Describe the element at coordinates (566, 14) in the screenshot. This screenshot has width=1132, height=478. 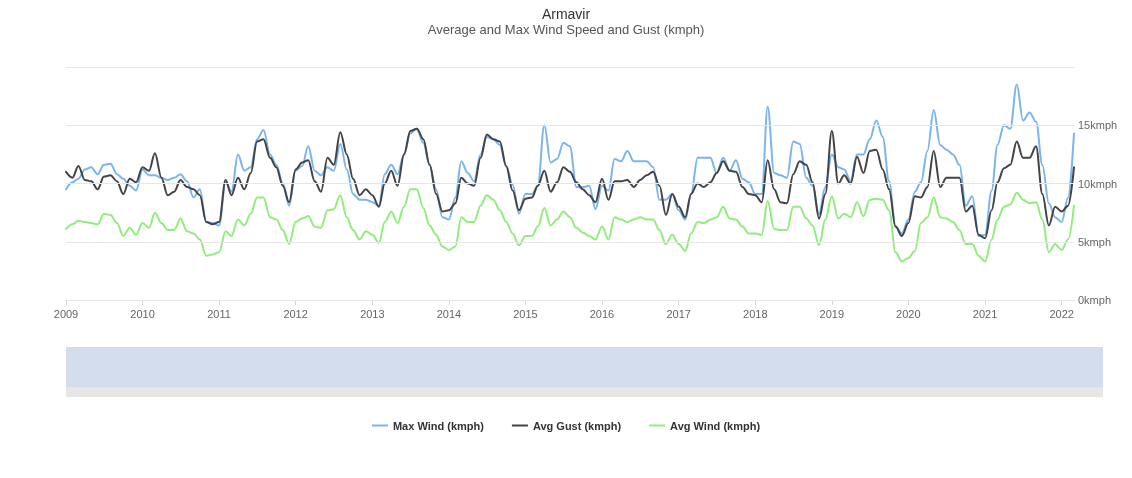
I see `chart-title: Armavir` at that location.